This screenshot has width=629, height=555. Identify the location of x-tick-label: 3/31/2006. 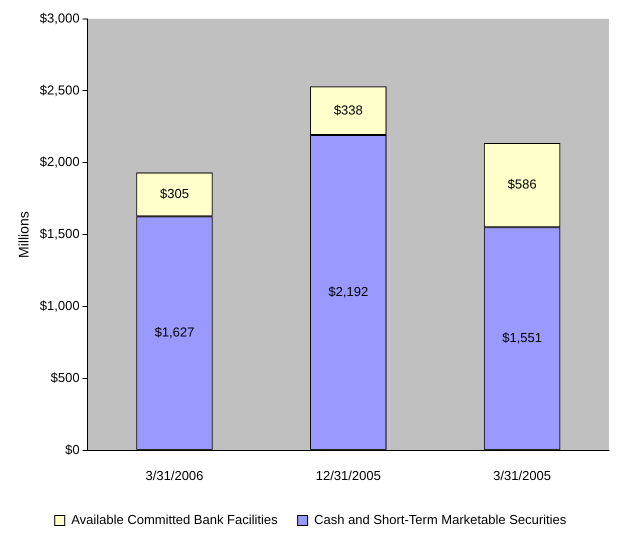
(175, 475).